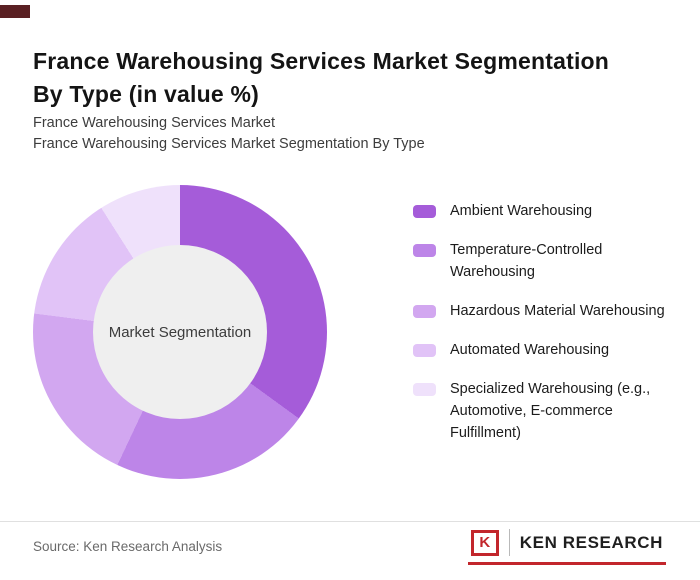  What do you see at coordinates (566, 563) in the screenshot?
I see `logo-underline` at bounding box center [566, 563].